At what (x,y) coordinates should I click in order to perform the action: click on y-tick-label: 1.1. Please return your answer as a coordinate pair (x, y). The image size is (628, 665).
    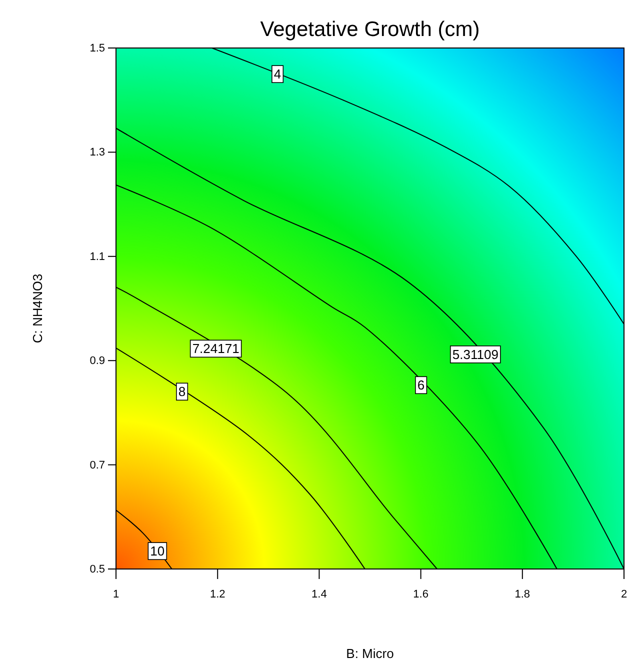
    Looking at the image, I should click on (97, 256).